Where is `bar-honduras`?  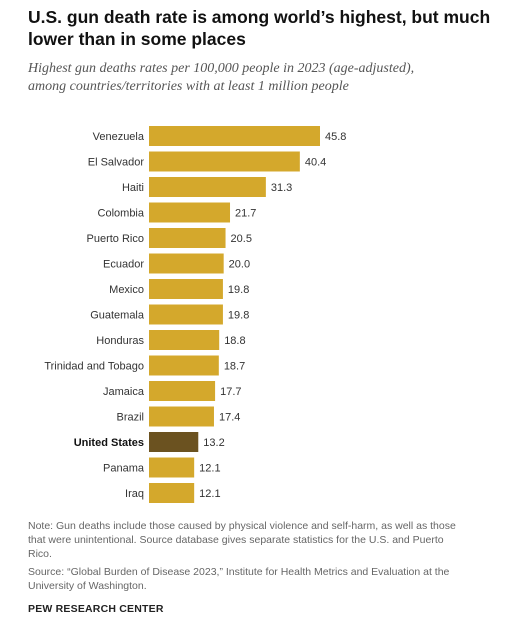 bar-honduras is located at coordinates (184, 340).